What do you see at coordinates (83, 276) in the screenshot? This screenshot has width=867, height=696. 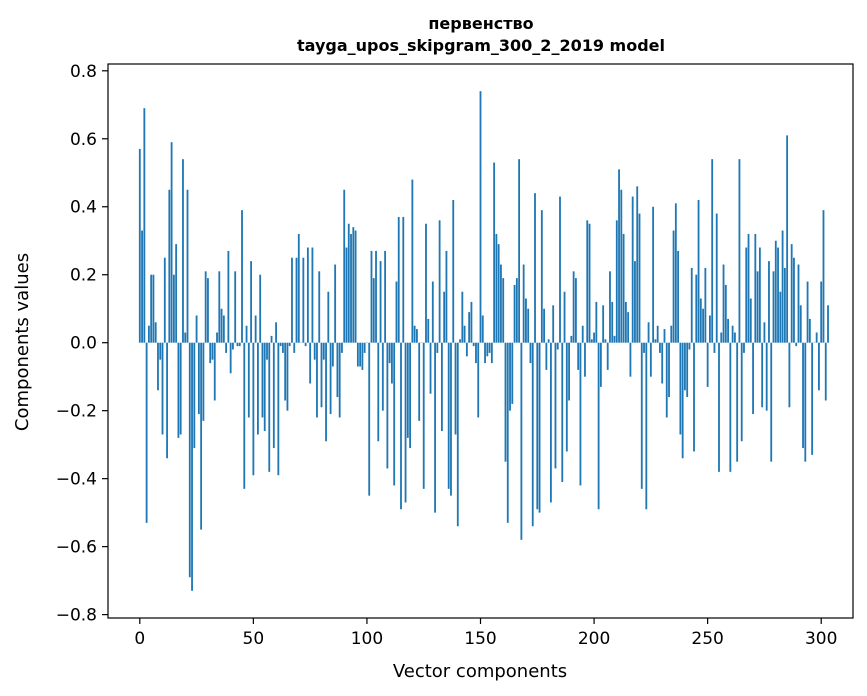 I see `y-tick-label: 0.2` at bounding box center [83, 276].